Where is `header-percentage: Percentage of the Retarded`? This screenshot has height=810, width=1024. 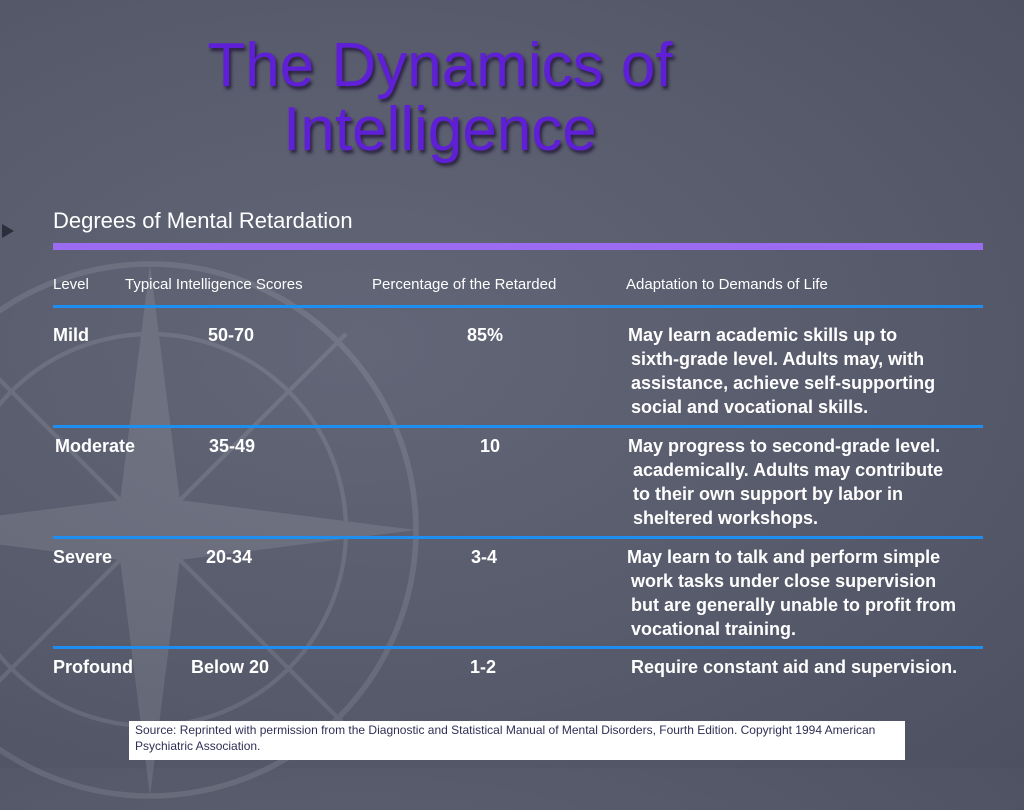 header-percentage: Percentage of the Retarded is located at coordinates (464, 284).